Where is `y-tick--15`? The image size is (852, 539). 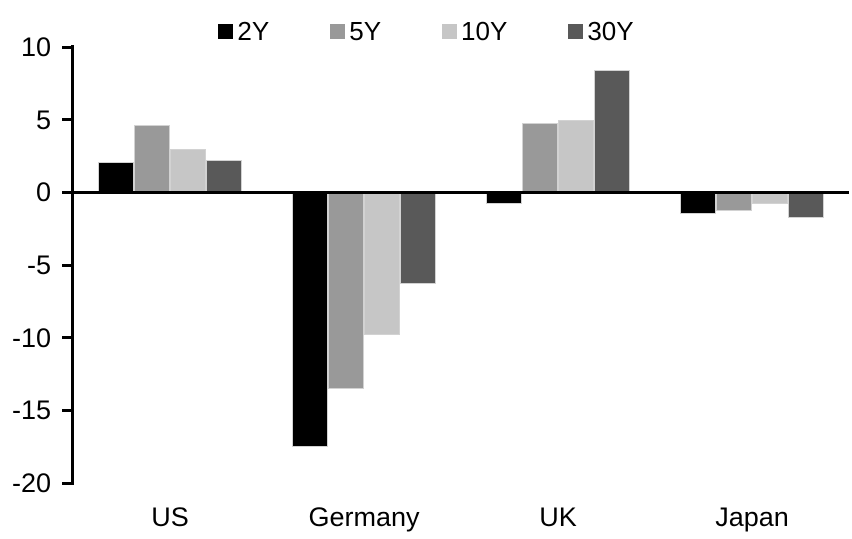
y-tick--15 is located at coordinates (66, 410).